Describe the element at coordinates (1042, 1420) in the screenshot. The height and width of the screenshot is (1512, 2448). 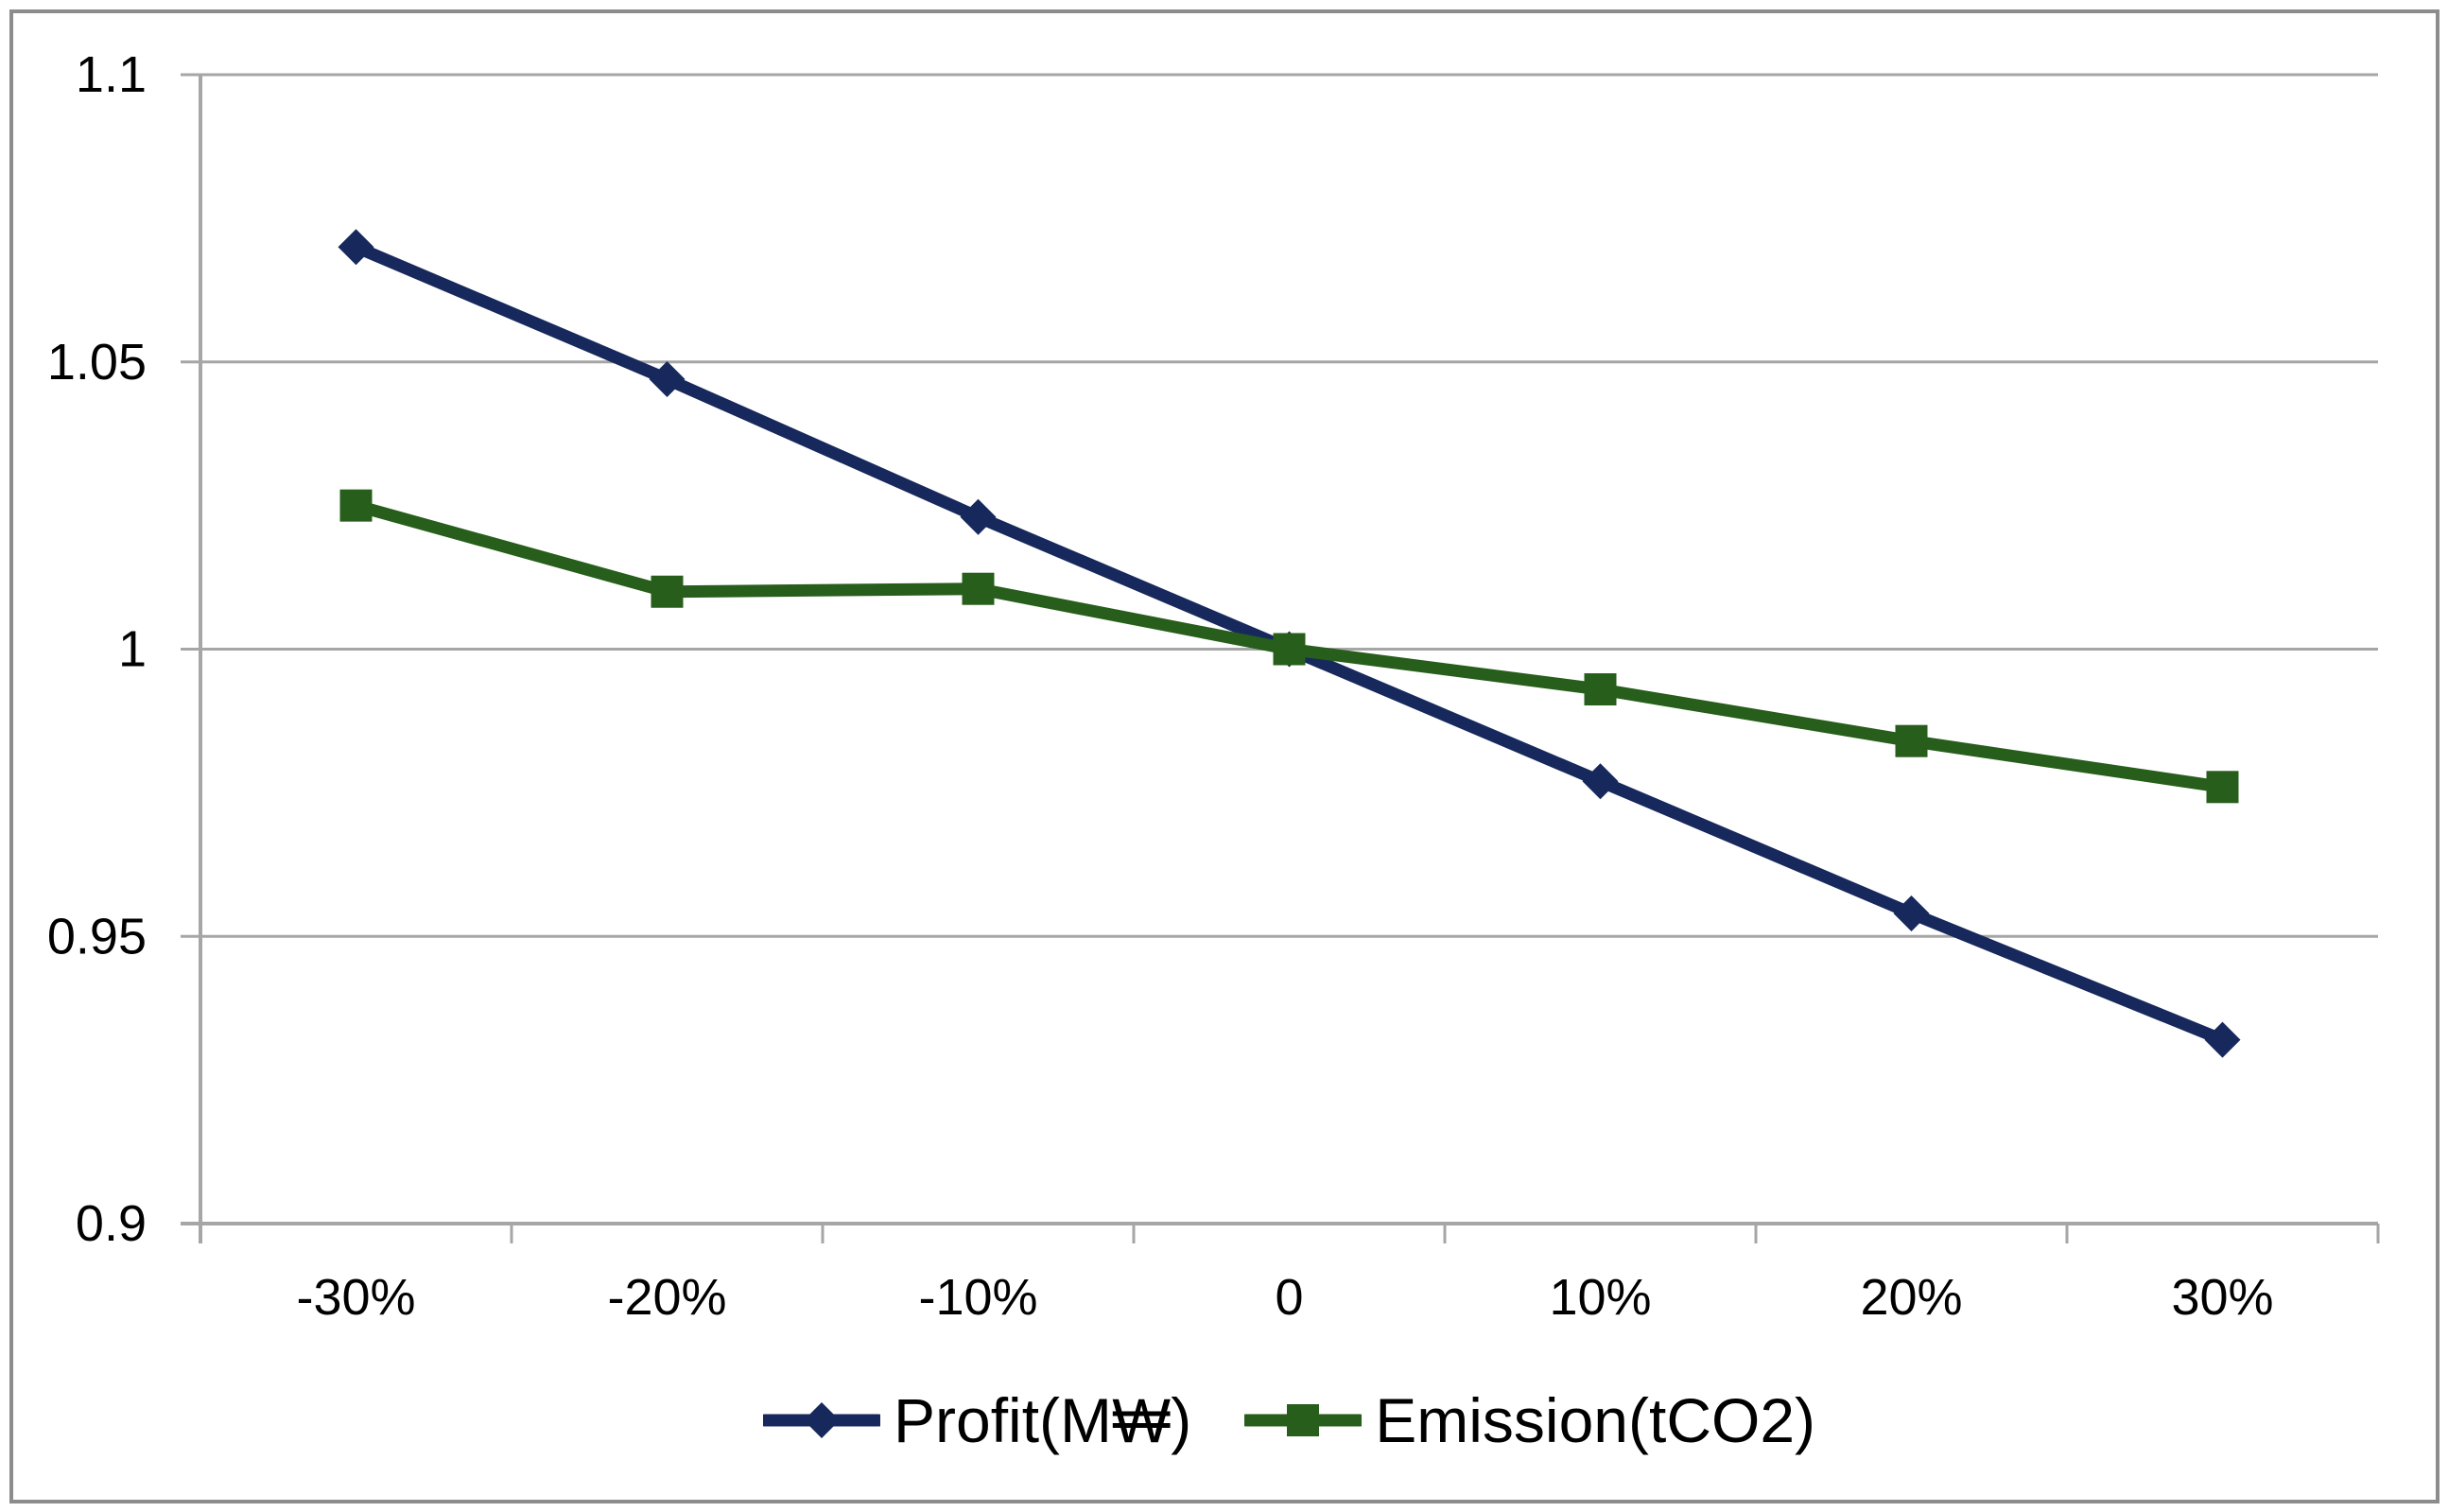
I see `legend-label-profit: Profit(M₩)` at that location.